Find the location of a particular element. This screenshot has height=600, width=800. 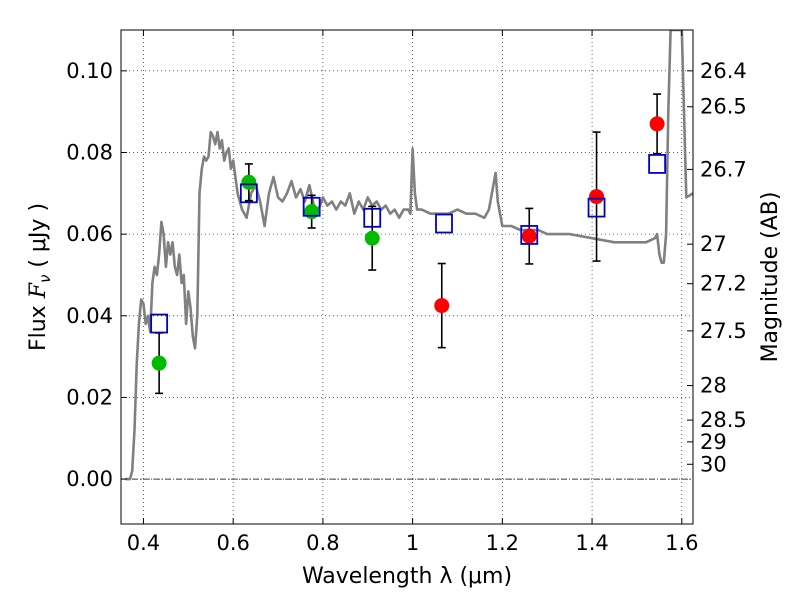

magnitude-tick-label: 30 is located at coordinates (713, 464).